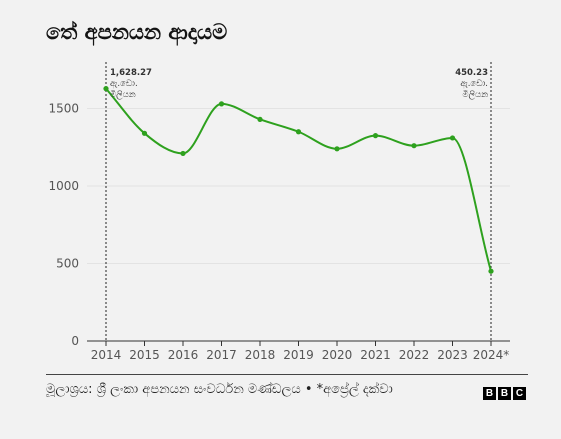 The height and width of the screenshot is (439, 561). Describe the element at coordinates (63, 109) in the screenshot. I see `y-tick-label: 1500` at that location.